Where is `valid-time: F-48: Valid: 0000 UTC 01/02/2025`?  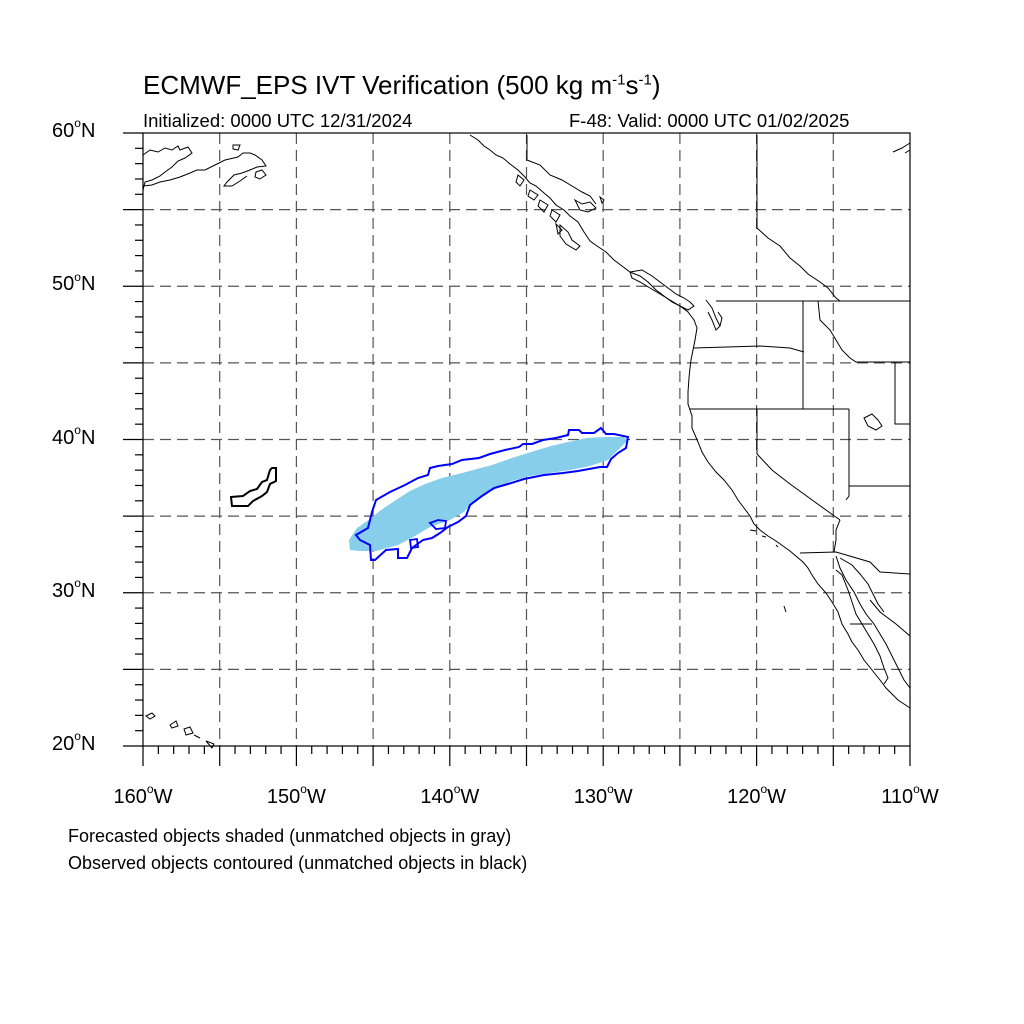
valid-time: F-48: Valid: 0000 UTC 01/02/2025 is located at coordinates (709, 120).